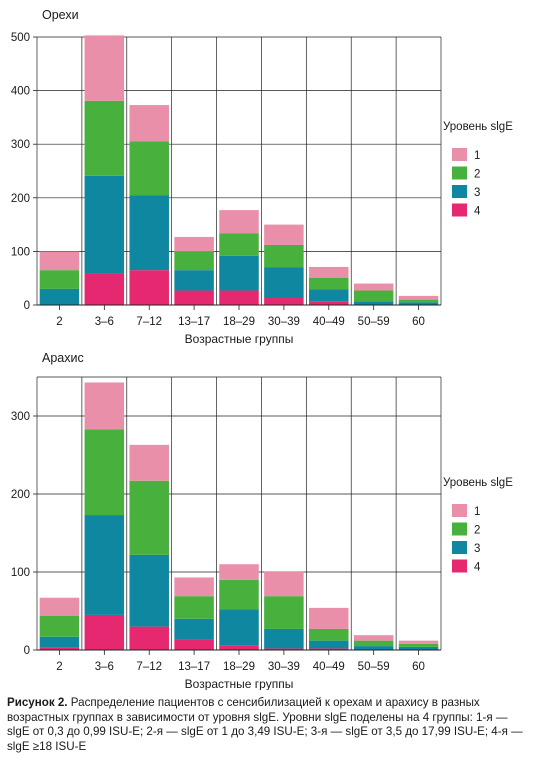 Image resolution: width=533 pixels, height=766 pixels. Describe the element at coordinates (59, 322) in the screenshot. I see `x-tick-label: 2` at that location.